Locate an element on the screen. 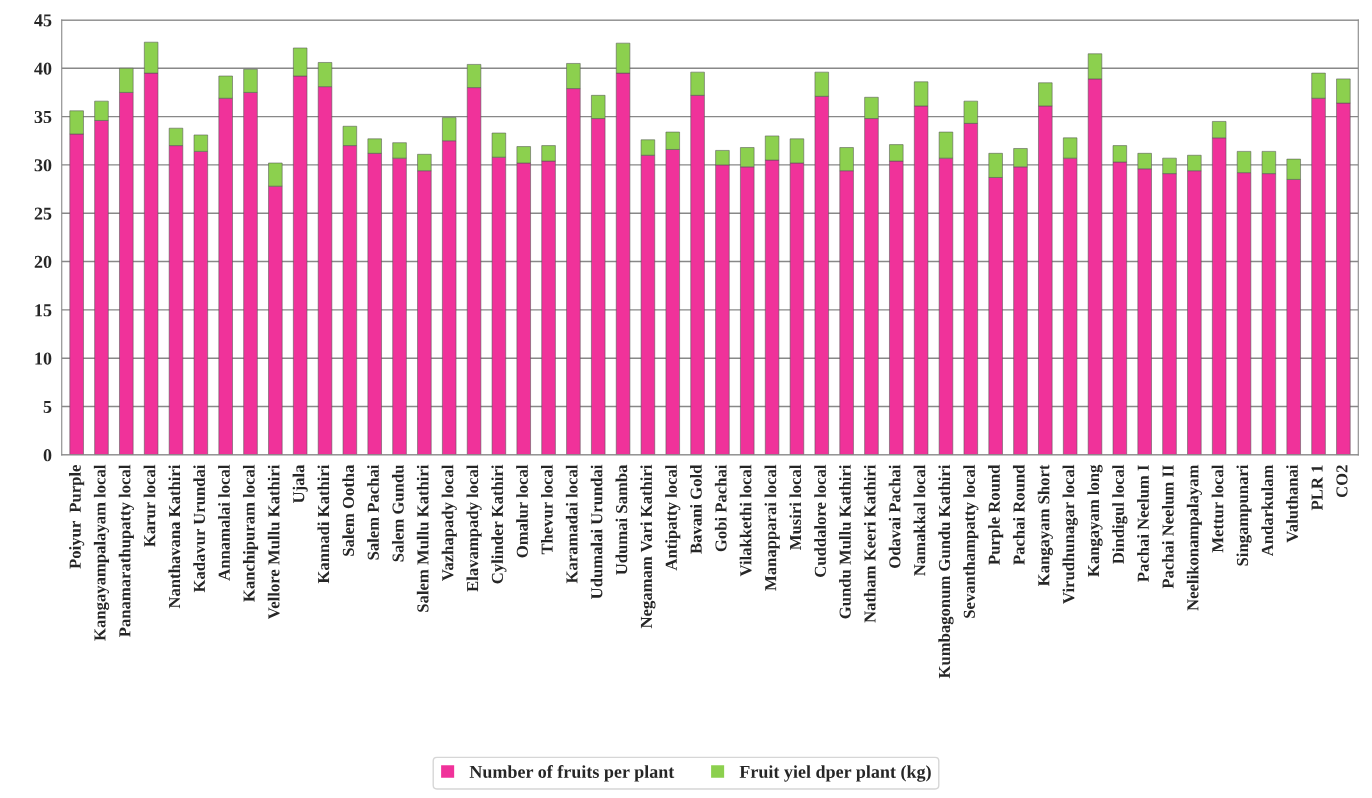  y-tick-label: 10 is located at coordinates (43, 358).